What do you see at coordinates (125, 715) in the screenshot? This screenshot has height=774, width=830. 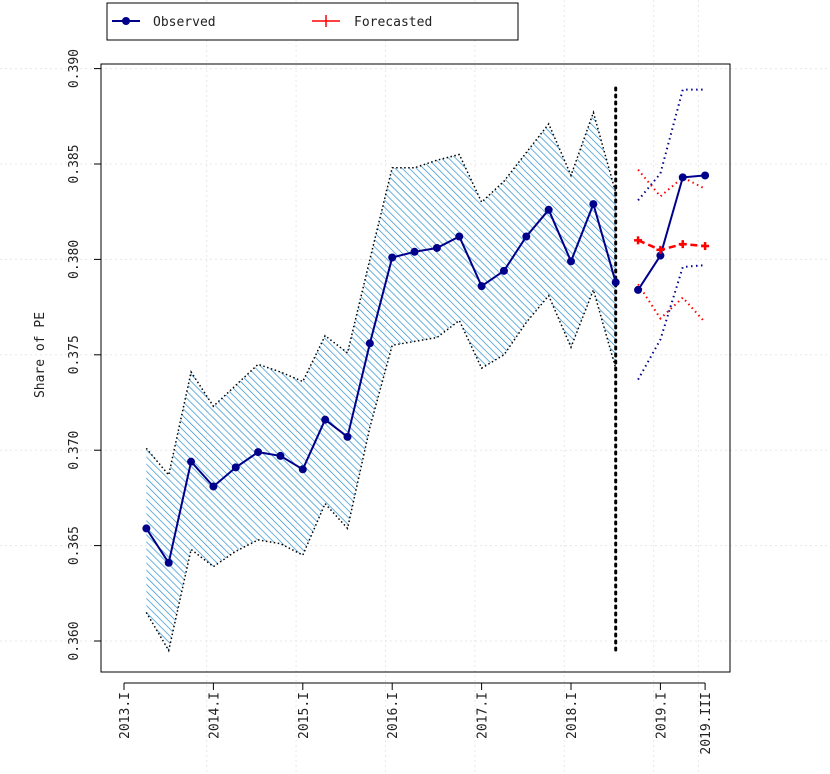 I see `x-tick-label: 2013.I` at bounding box center [125, 715].